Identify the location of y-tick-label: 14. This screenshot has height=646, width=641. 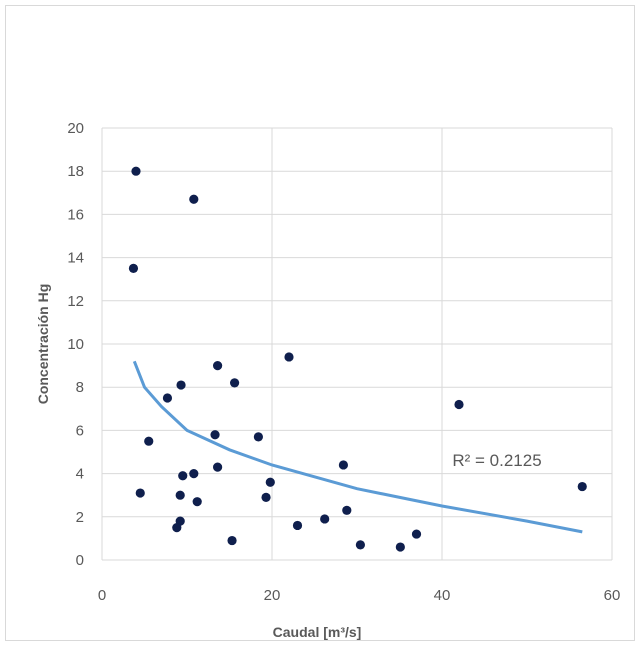
(75, 258).